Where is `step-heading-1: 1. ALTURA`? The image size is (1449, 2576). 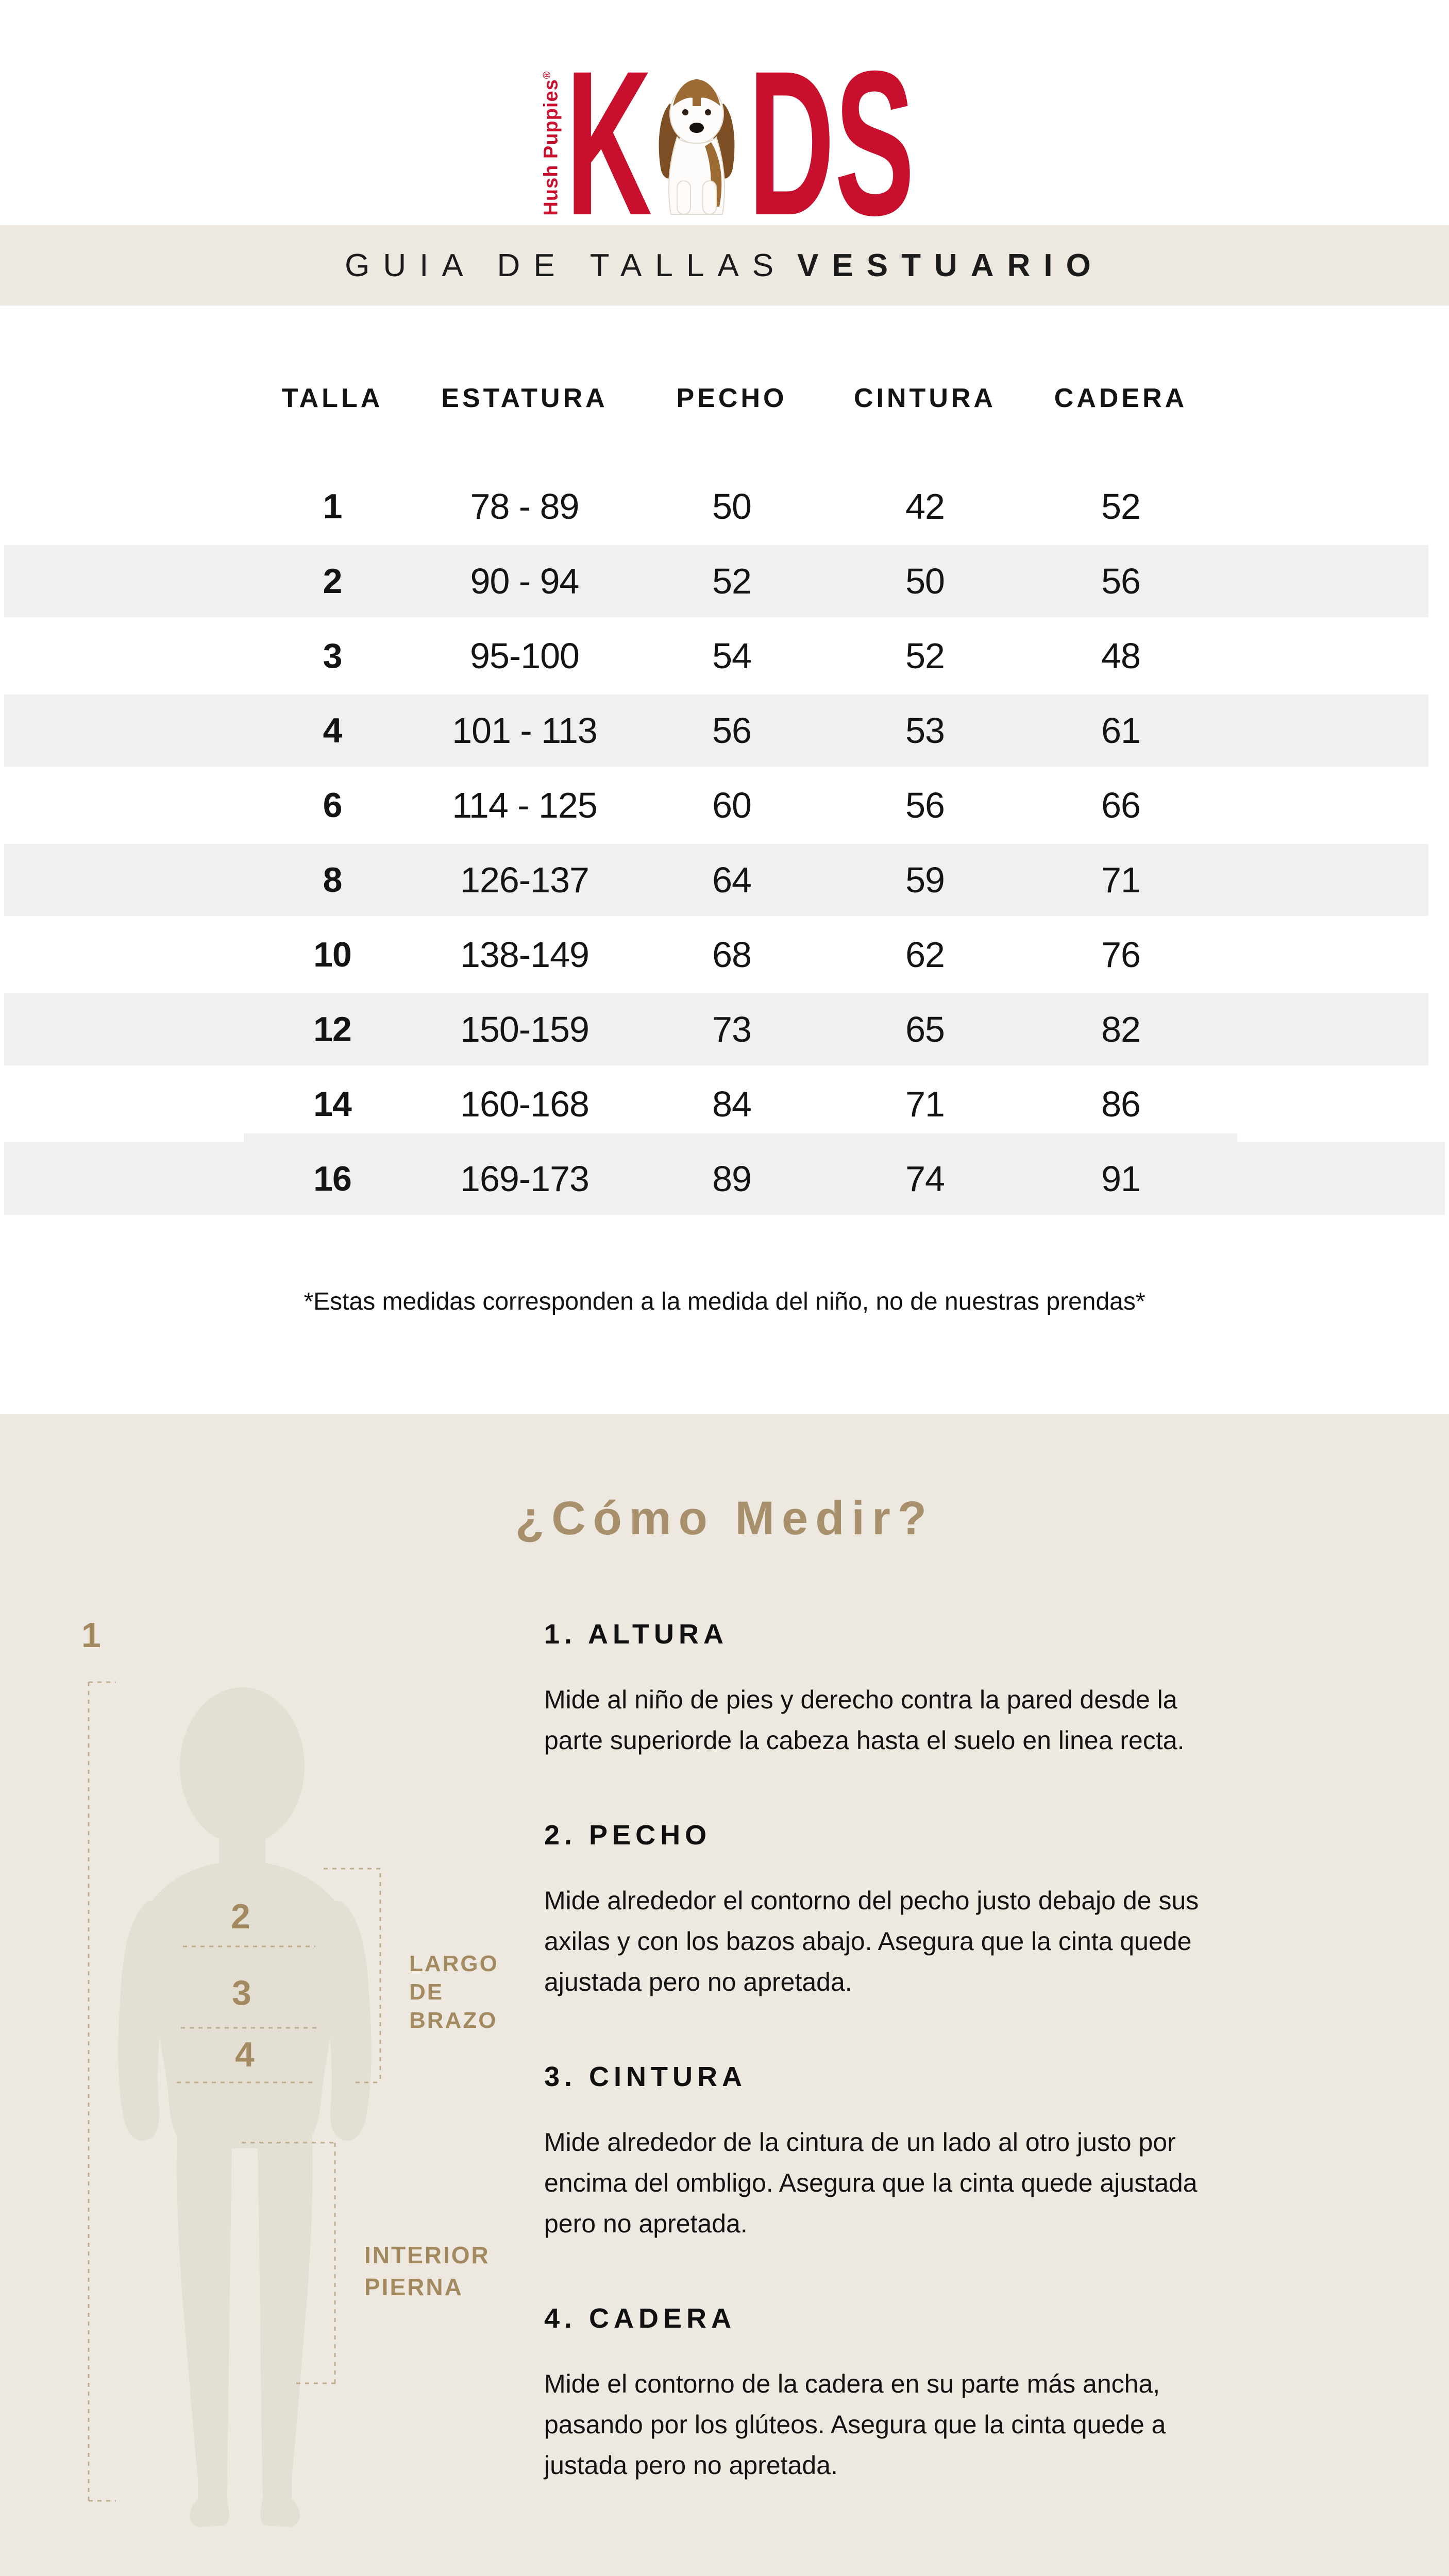
step-heading-1: 1. ALTURA is located at coordinates (636, 1634).